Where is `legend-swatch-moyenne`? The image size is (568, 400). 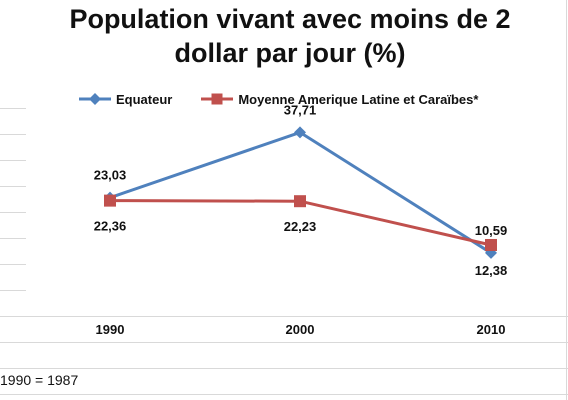 legend-swatch-moyenne is located at coordinates (217, 99).